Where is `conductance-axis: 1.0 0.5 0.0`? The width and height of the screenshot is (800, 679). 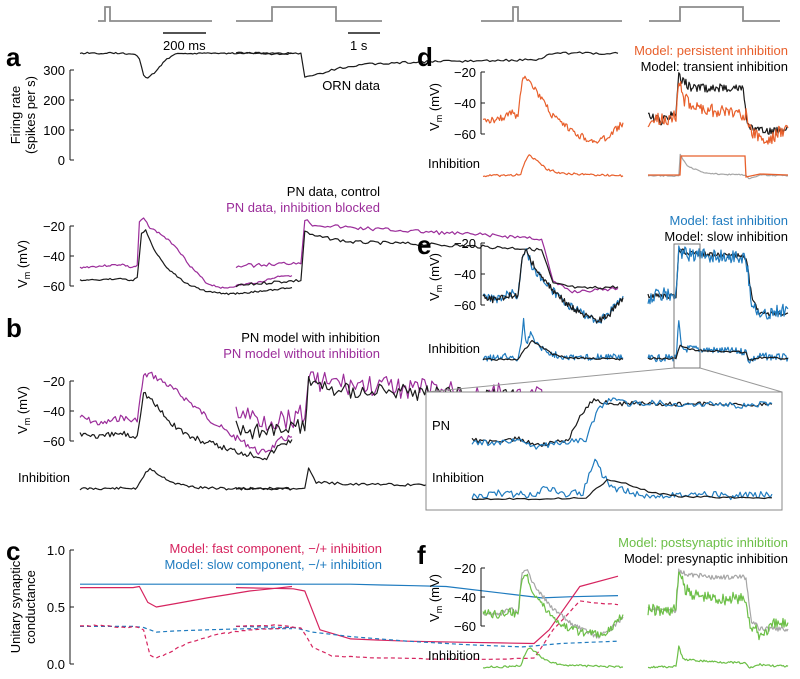
conductance-axis: 1.0 0.5 0.0 is located at coordinates (60, 607).